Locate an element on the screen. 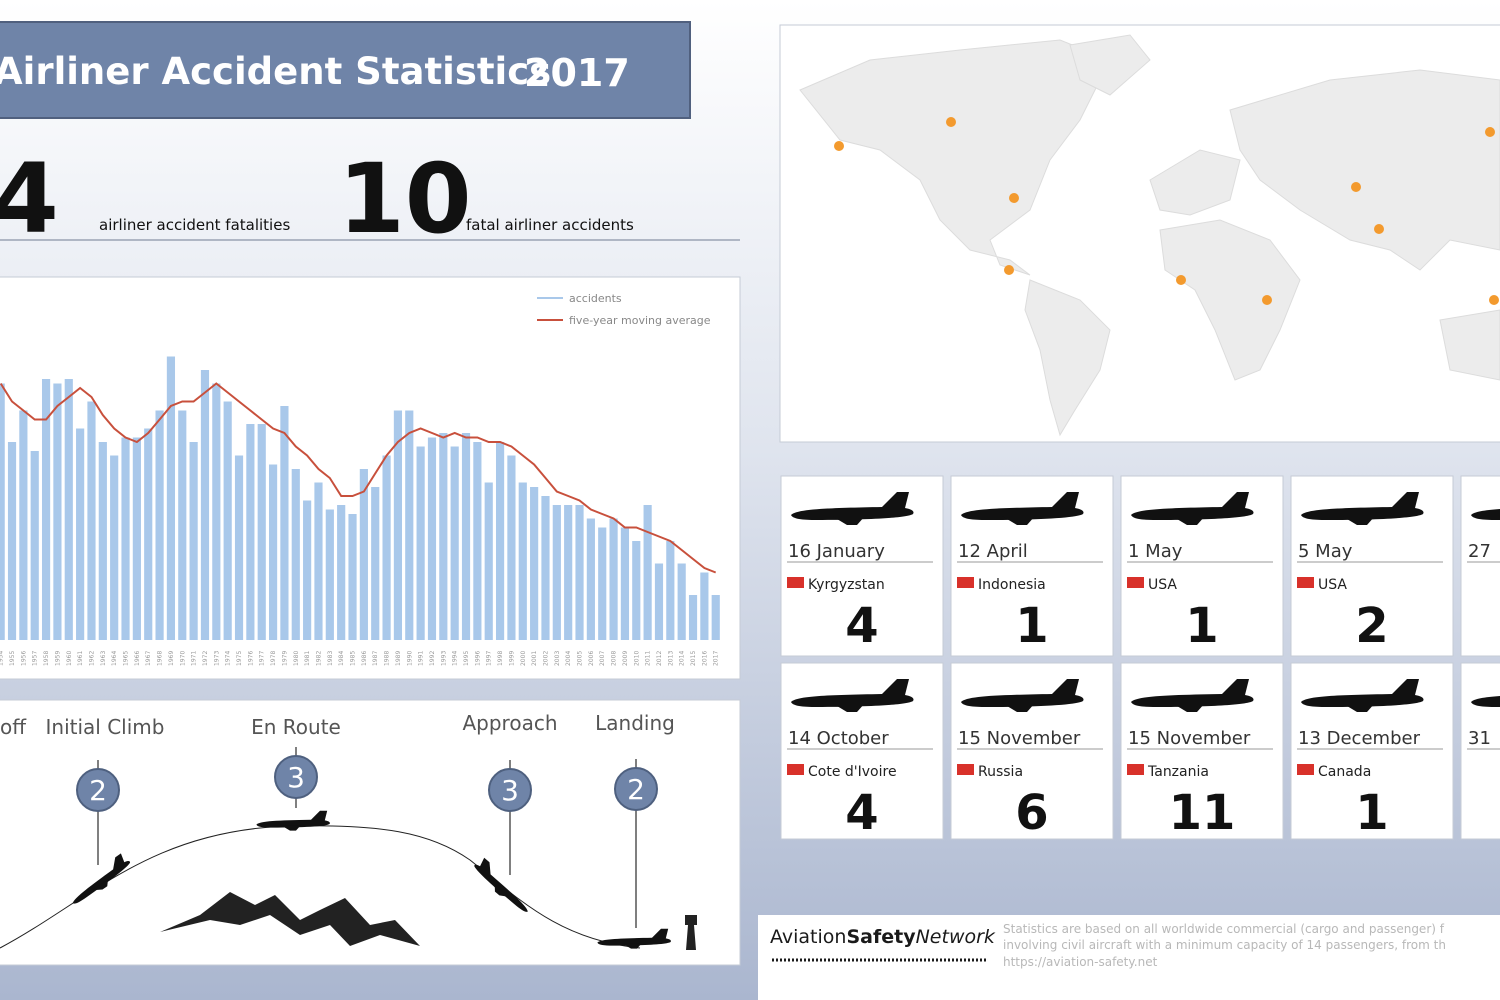 This screenshot has width=1500, height=1000. accident-country: USA is located at coordinates (1162, 585).